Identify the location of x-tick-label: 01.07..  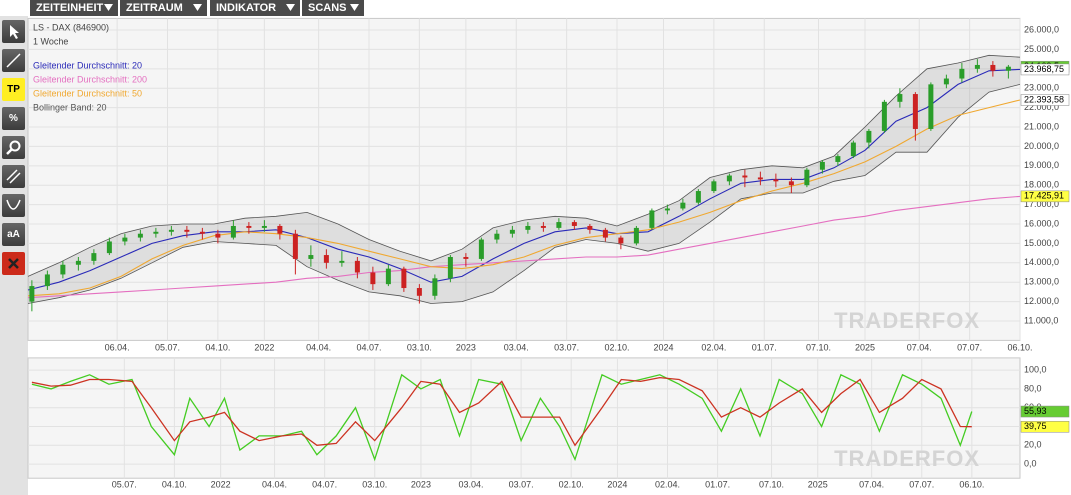
(717, 484).